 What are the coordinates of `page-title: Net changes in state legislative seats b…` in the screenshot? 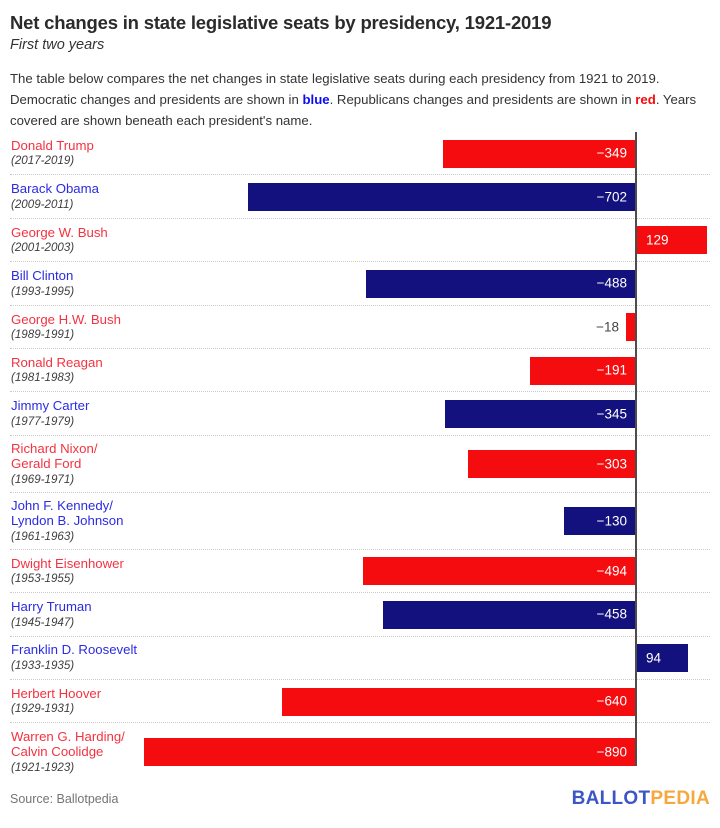 It's located at (281, 22).